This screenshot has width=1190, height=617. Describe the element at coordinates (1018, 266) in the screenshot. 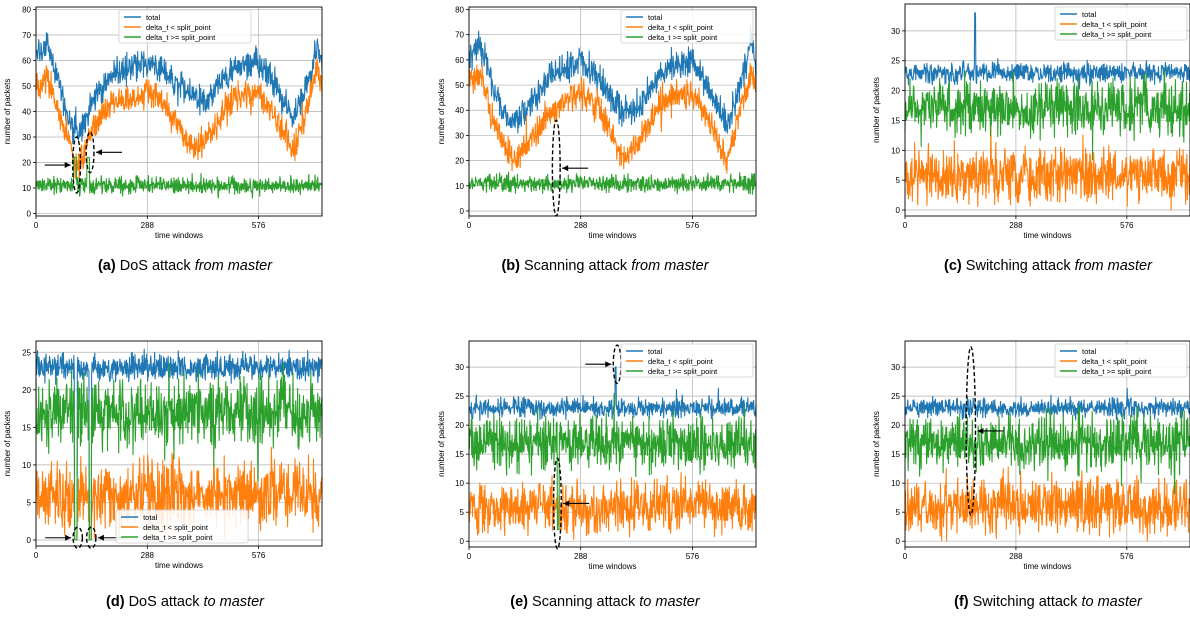

I see `caption-c-title: Switching attack` at that location.